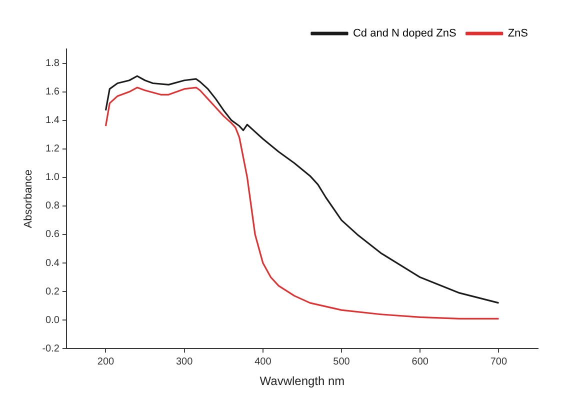 The image size is (576, 411). Describe the element at coordinates (53, 292) in the screenshot. I see `y-tick-label: 0.2` at that location.